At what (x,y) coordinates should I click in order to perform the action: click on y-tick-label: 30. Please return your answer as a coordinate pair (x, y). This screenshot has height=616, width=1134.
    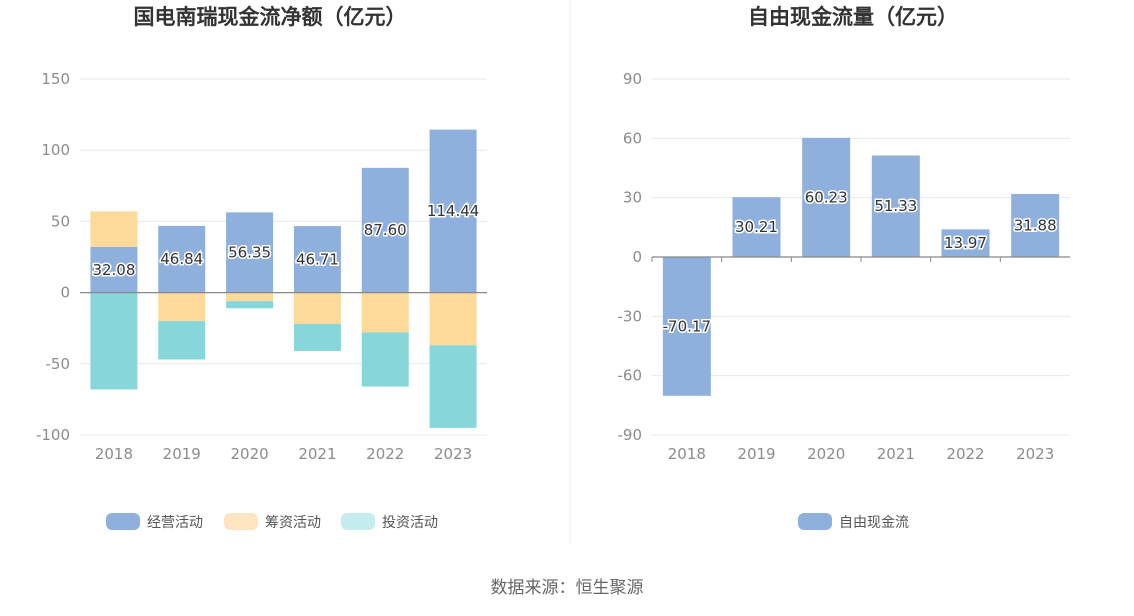
    Looking at the image, I should click on (632, 198).